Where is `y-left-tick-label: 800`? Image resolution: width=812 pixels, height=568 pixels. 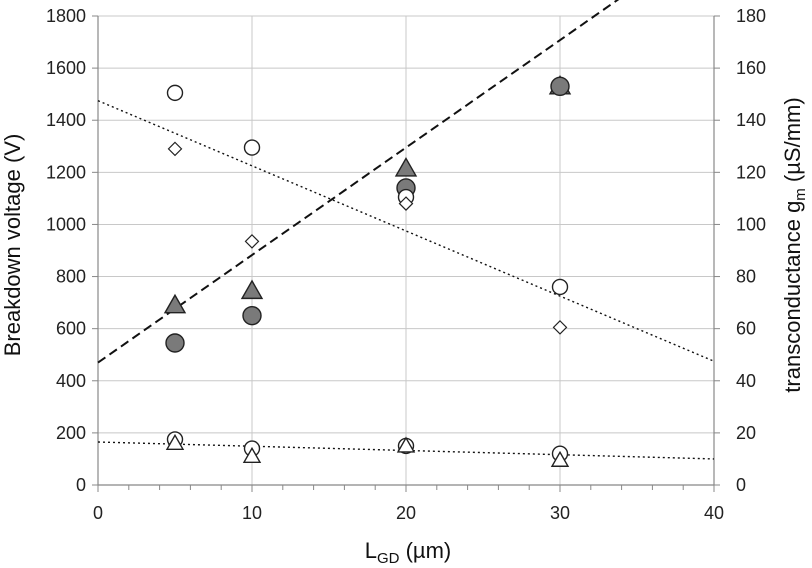 y-left-tick-label: 800 is located at coordinates (71, 277).